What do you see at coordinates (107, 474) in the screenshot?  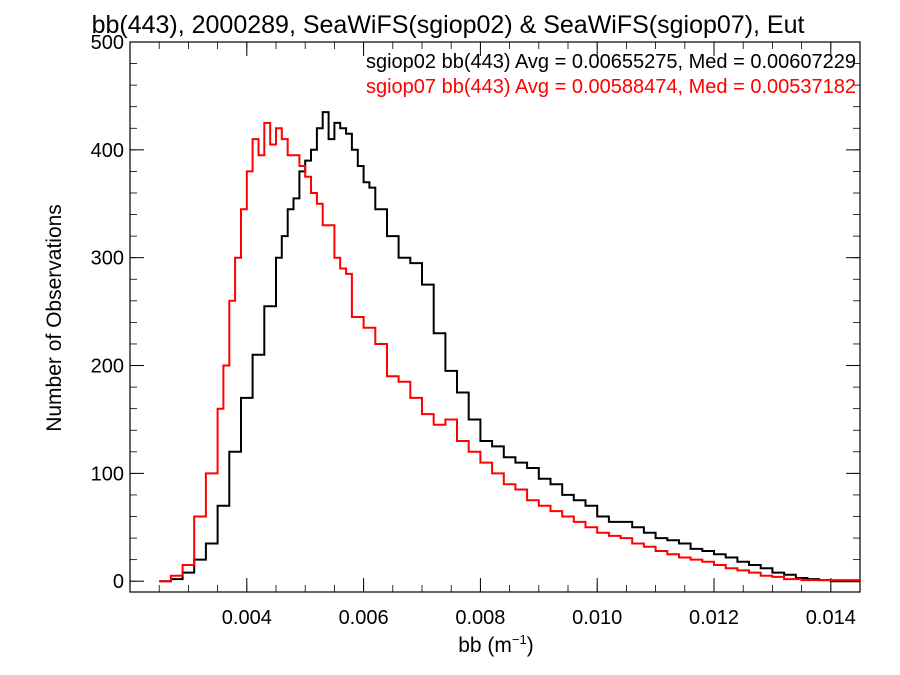 I see `y-tick-label: 100` at bounding box center [107, 474].